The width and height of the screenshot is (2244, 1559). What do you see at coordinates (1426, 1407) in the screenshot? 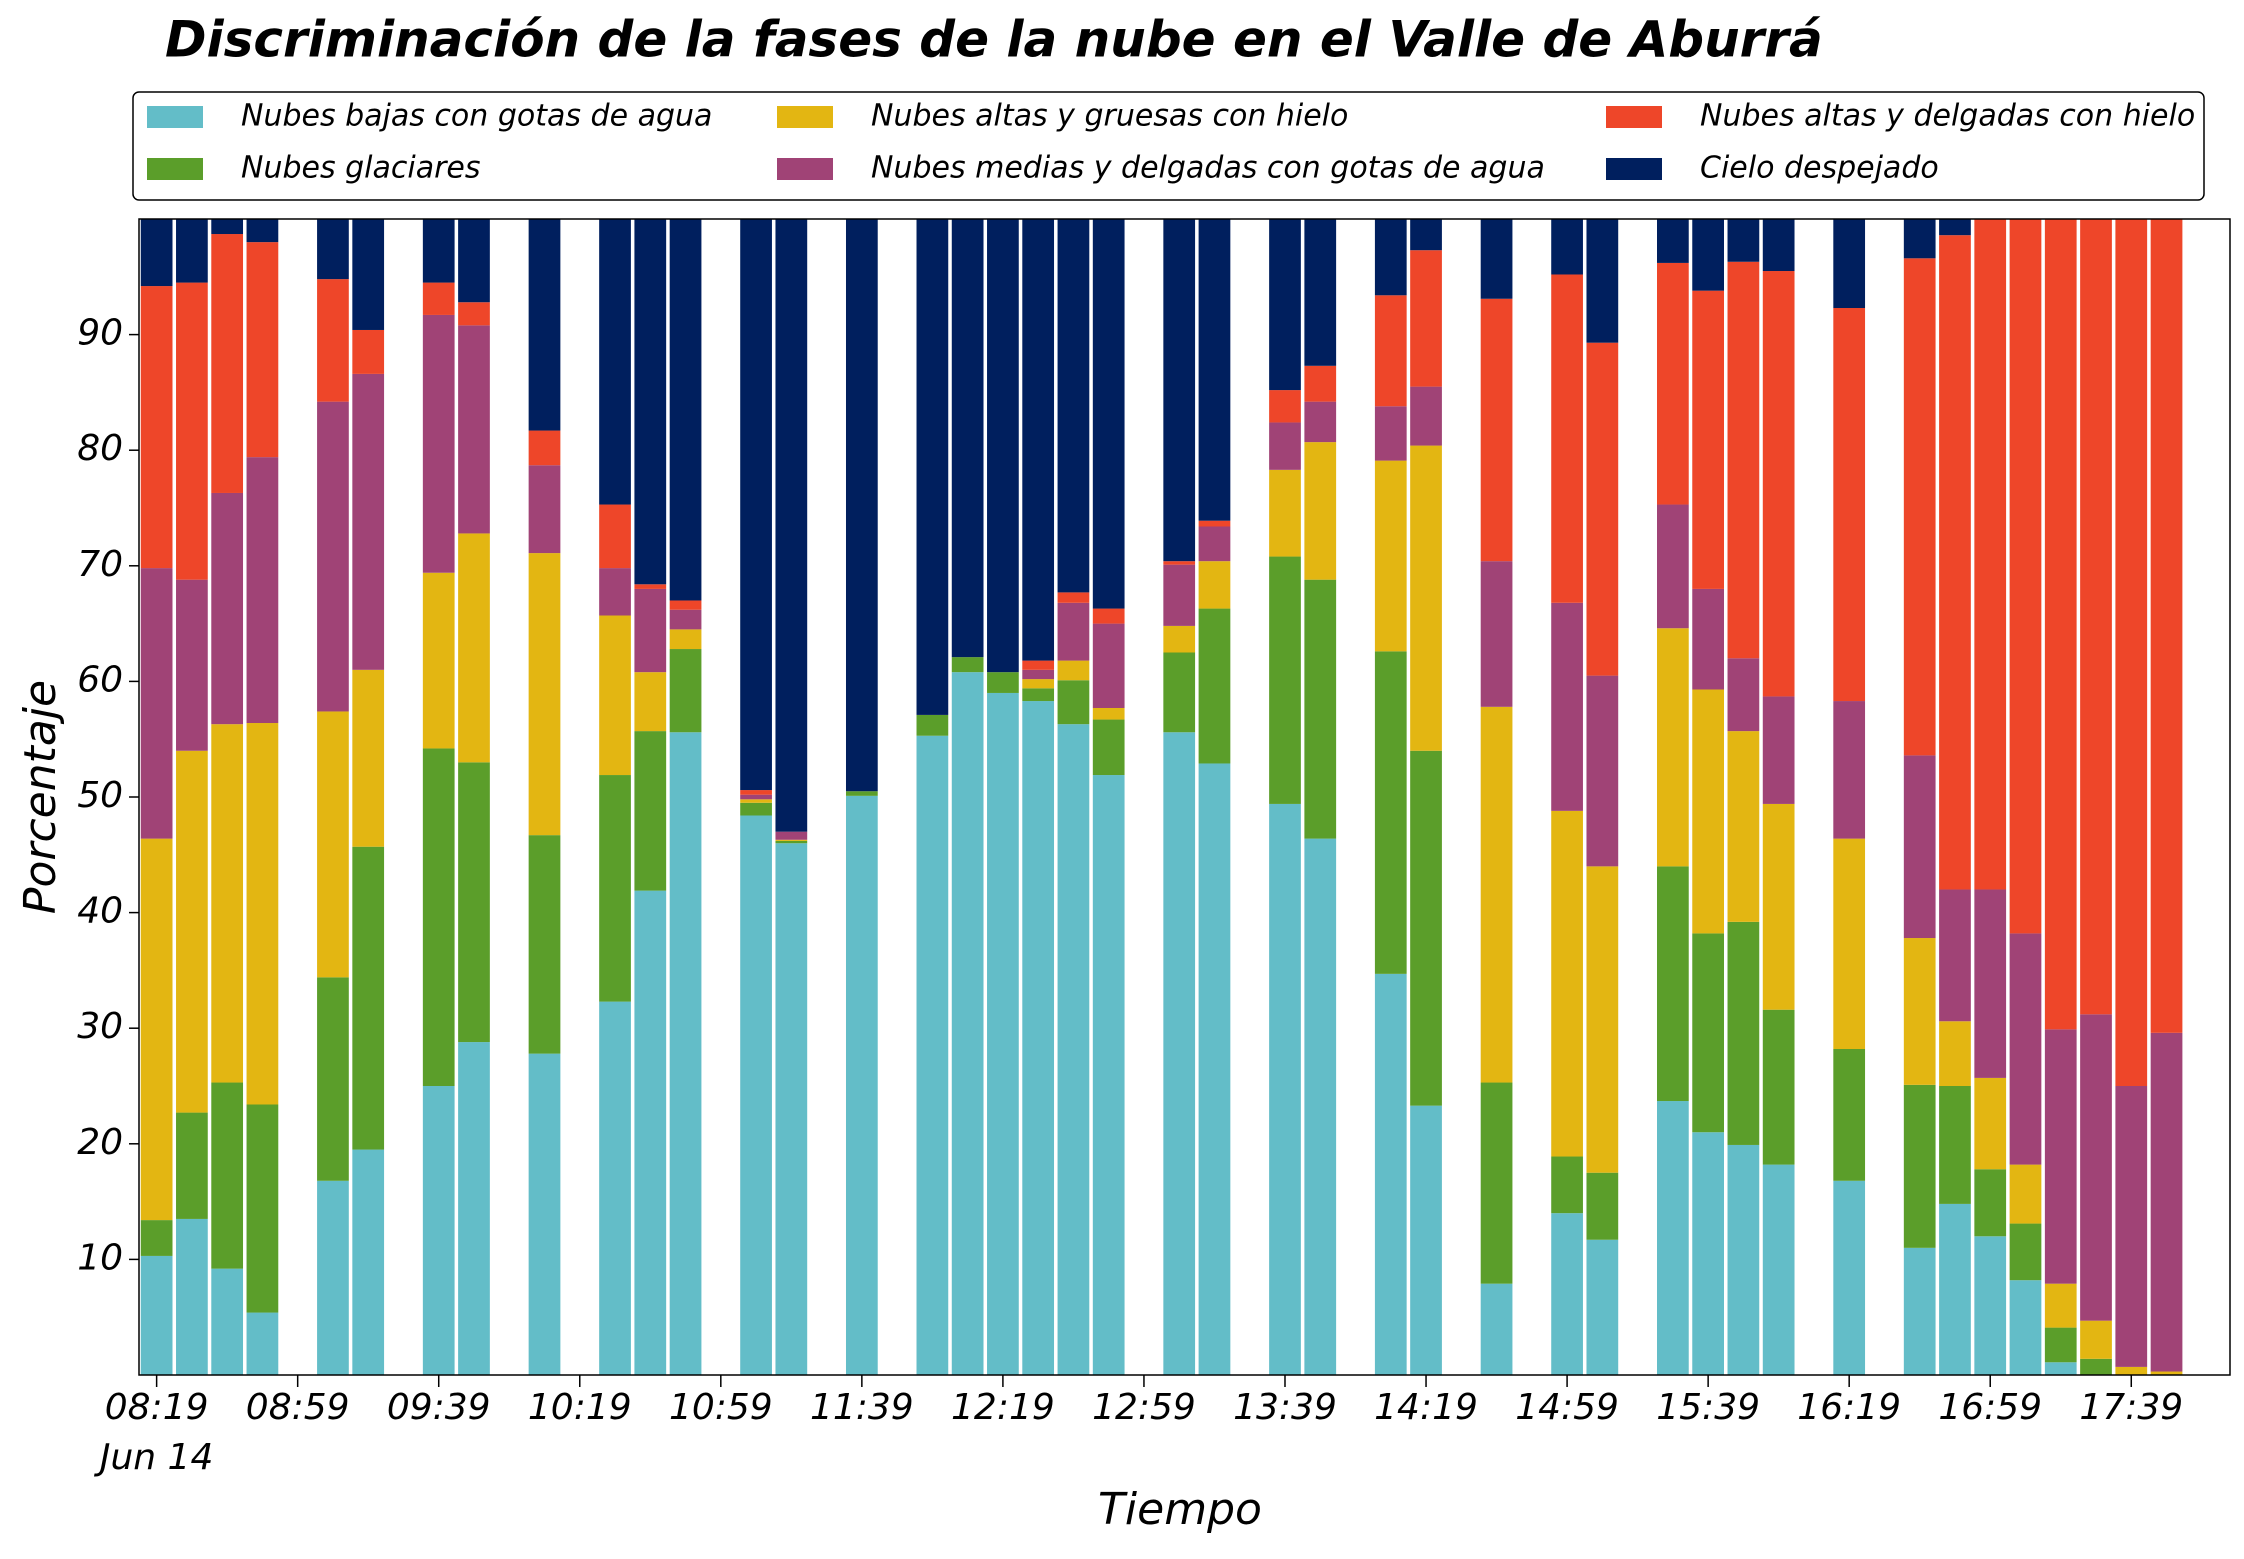
I see `x-tick-label: 14:19` at bounding box center [1426, 1407].